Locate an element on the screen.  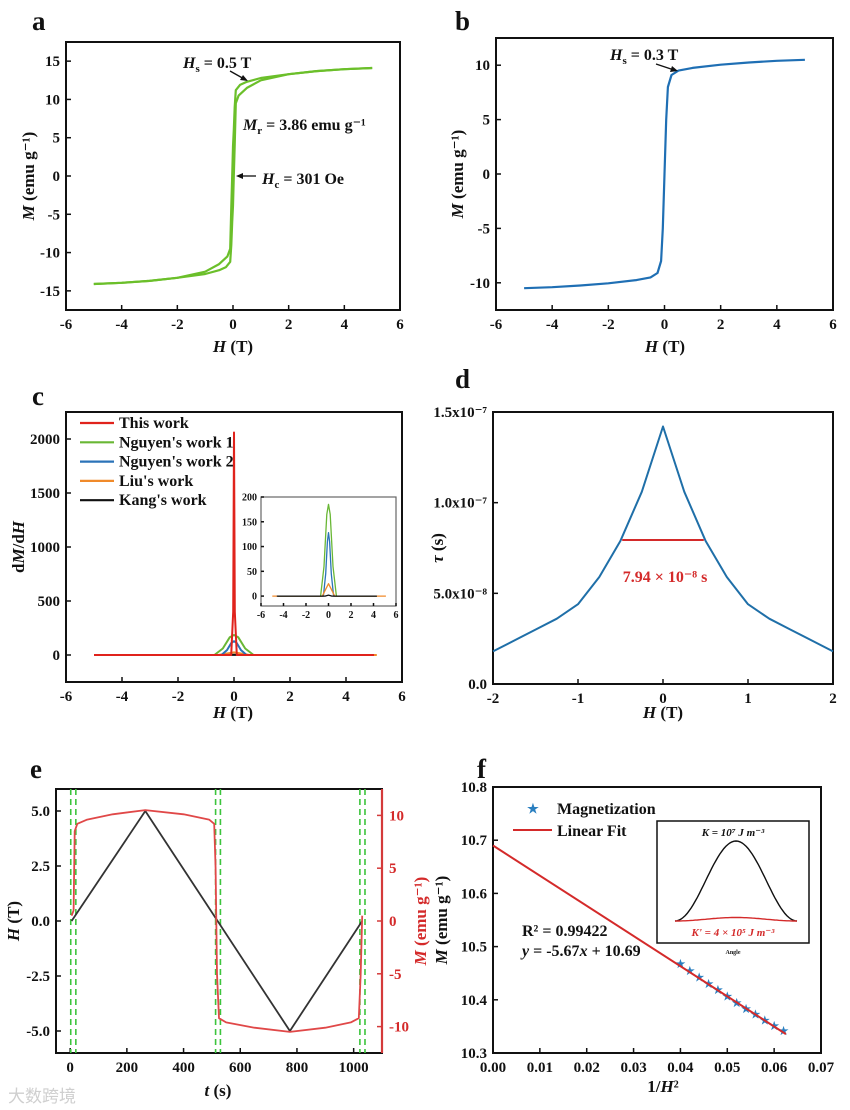
annotation-hc-a: Hc = 301 Oe is located at coordinates (302, 181).